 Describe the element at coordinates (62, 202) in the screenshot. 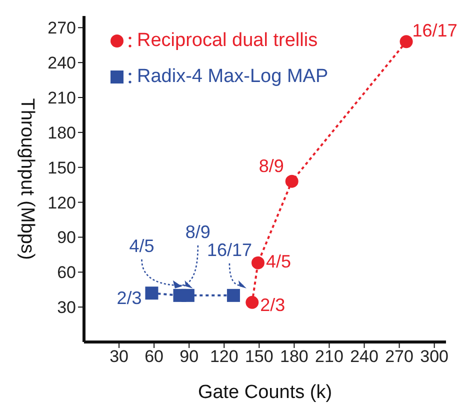

I see `y-tick-label: 120` at that location.